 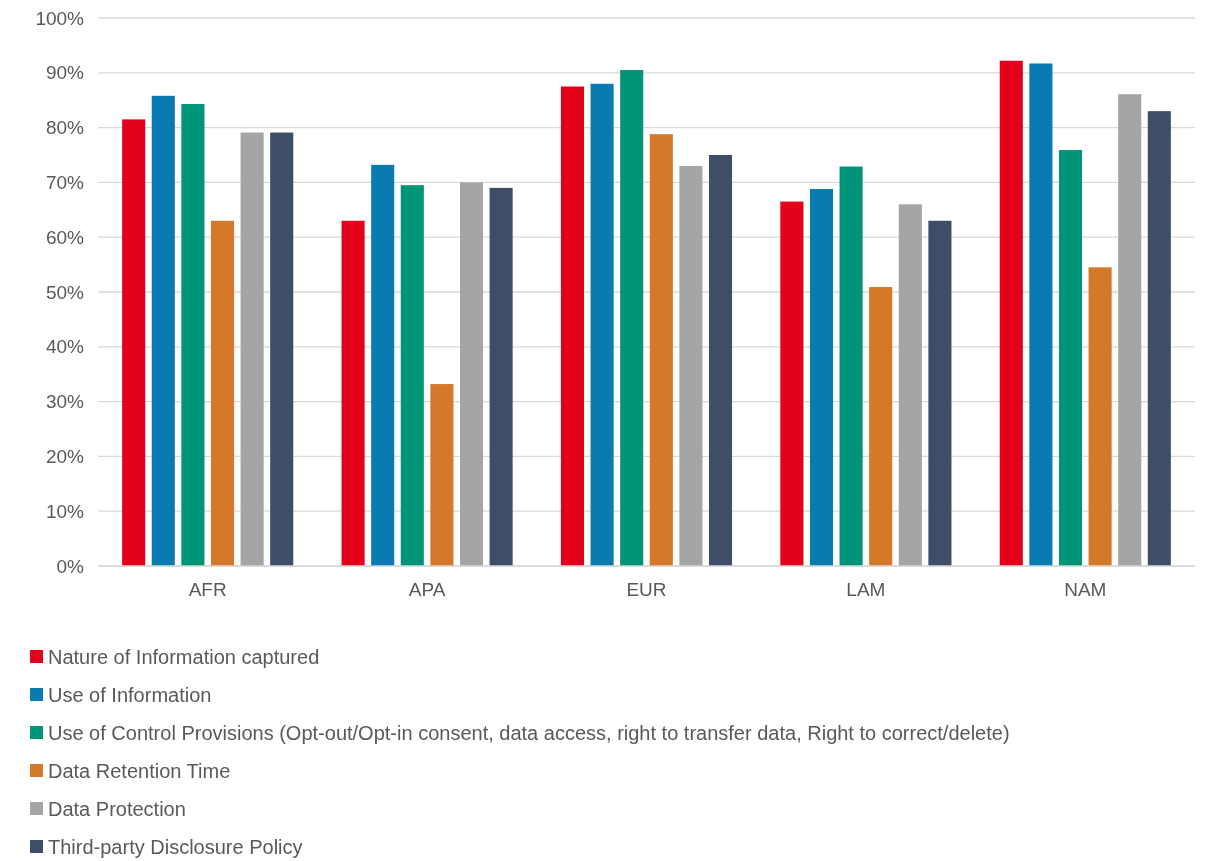 What do you see at coordinates (866, 589) in the screenshot?
I see `x-tick-label: LAM` at bounding box center [866, 589].